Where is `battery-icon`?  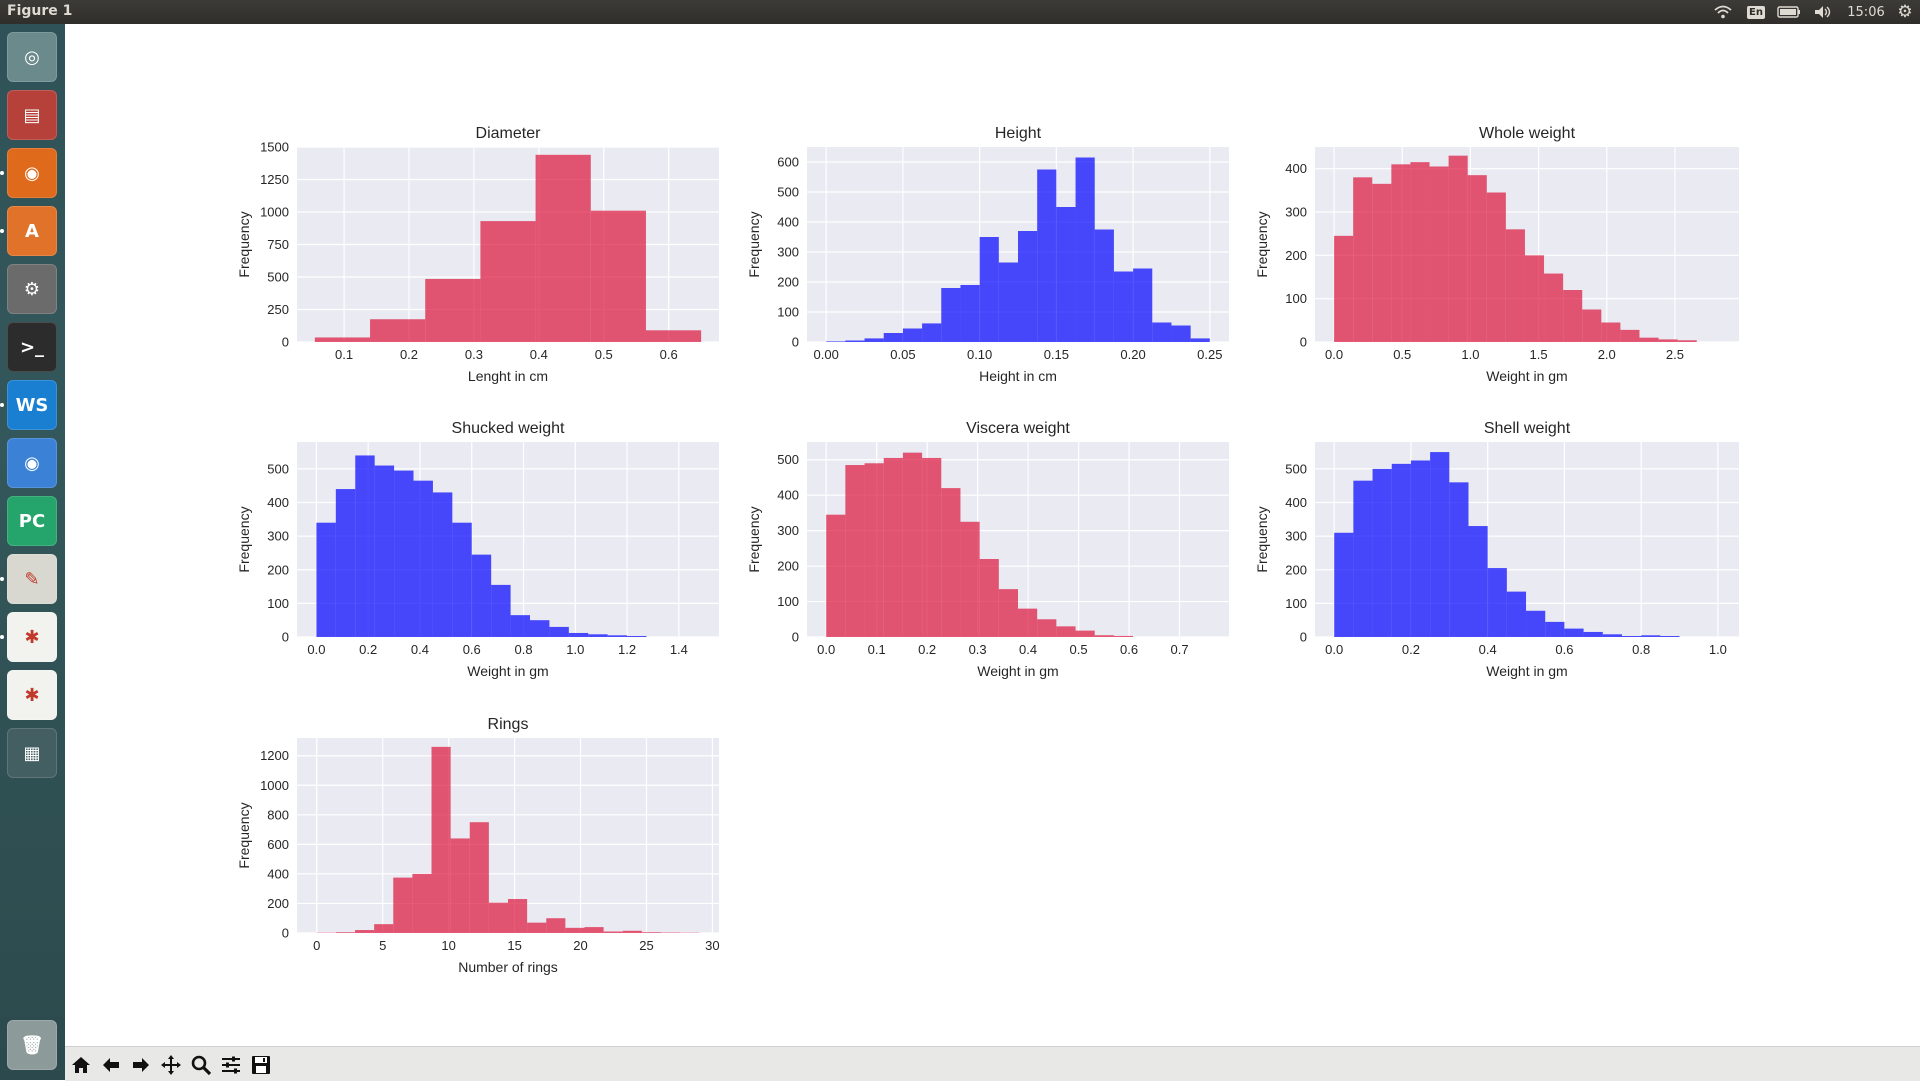
battery-icon is located at coordinates (1789, 12).